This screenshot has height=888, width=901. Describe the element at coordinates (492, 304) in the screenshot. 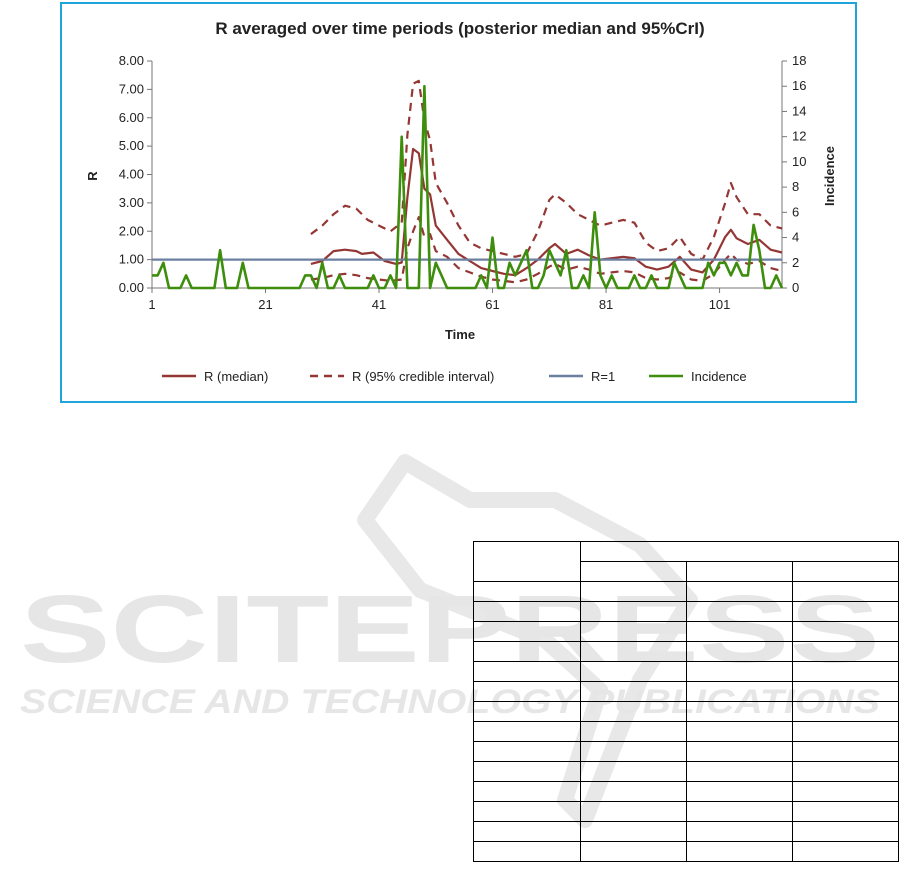

I see `x-tick-label: 61` at that location.